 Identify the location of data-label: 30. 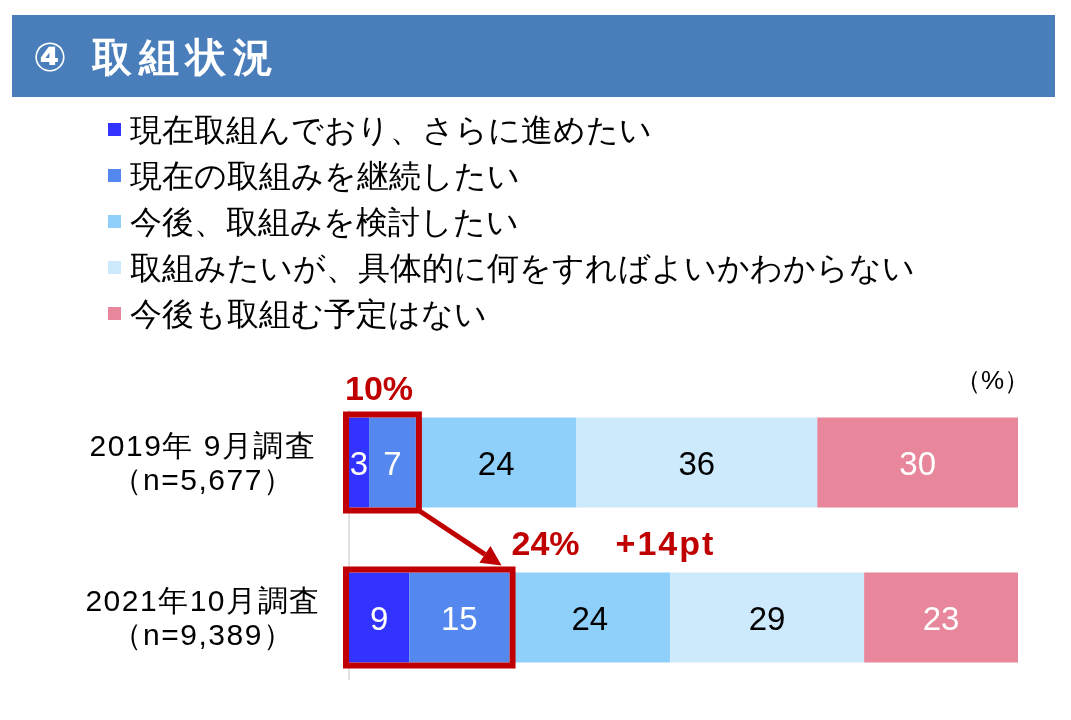
(918, 463).